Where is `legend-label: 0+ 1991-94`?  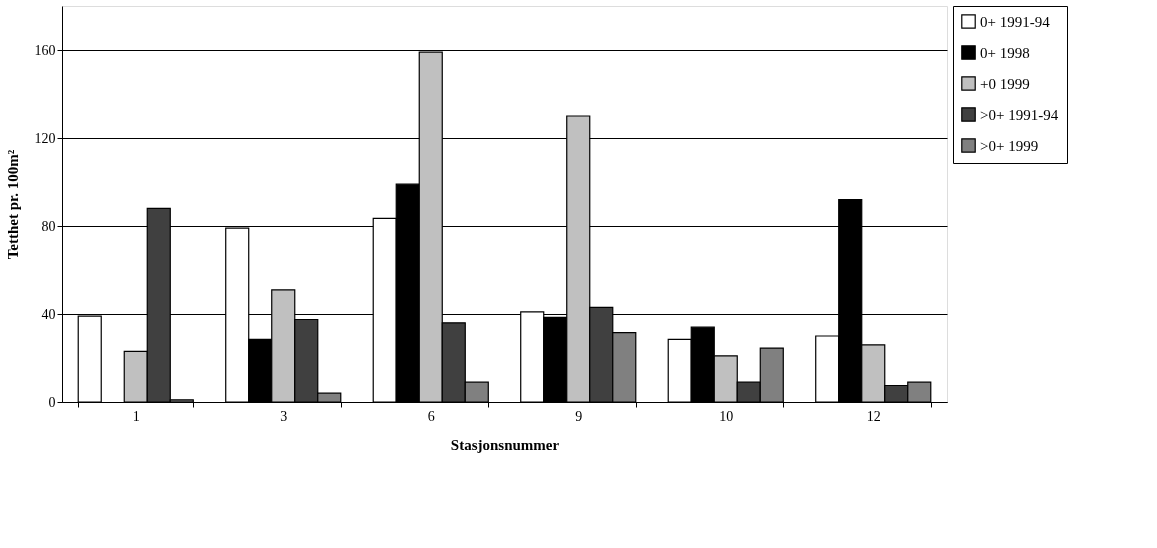
legend-label: 0+ 1991-94 is located at coordinates (1015, 21).